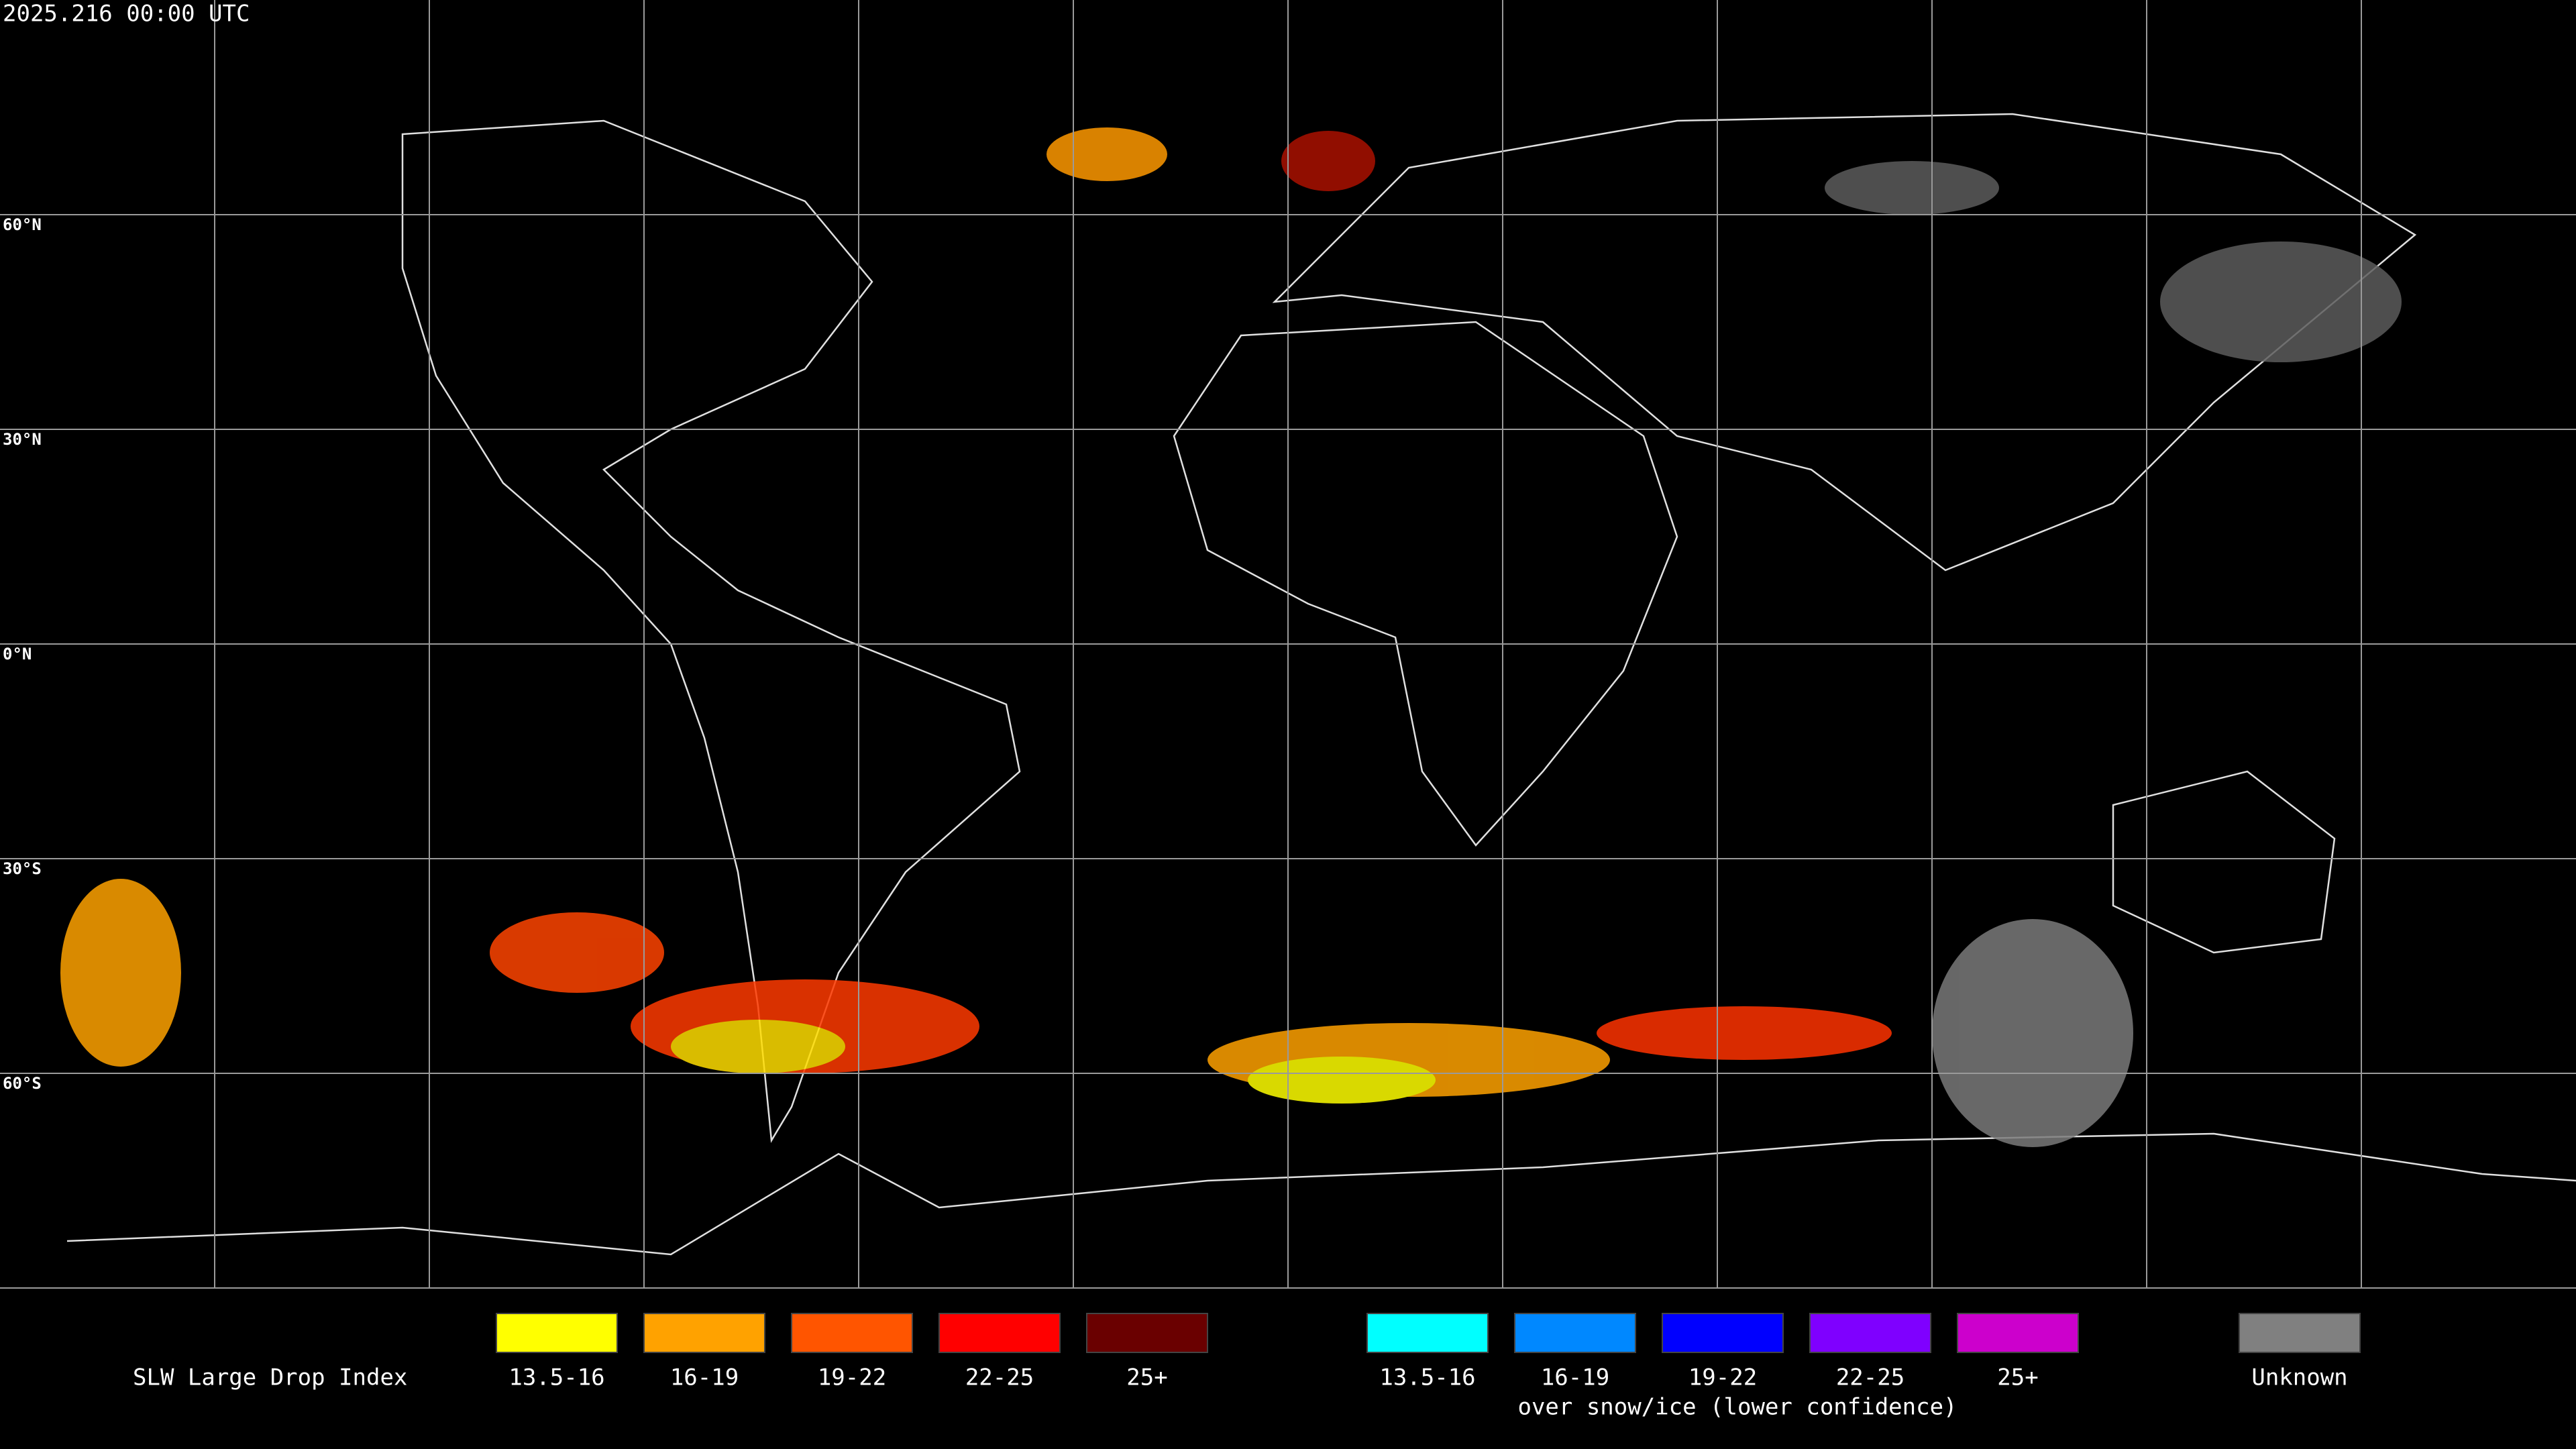 This screenshot has width=2576, height=1449. I want to click on latitude-label: 60°N, so click(22, 224).